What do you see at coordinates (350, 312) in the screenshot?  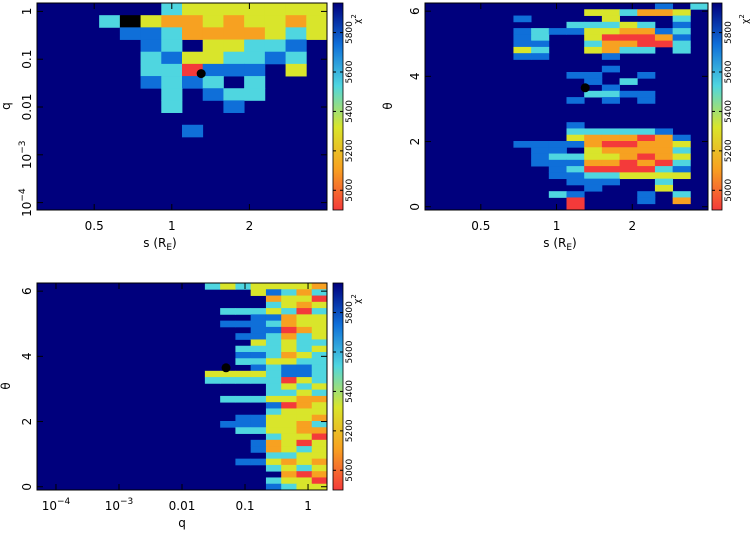 I see `colorbar-tick-label: 5800` at bounding box center [350, 312].